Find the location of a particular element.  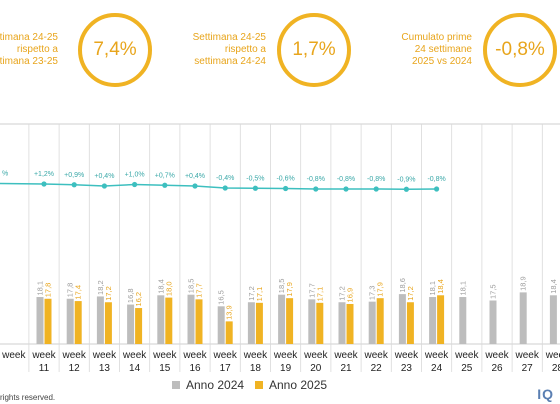

company-logo: IQ is located at coordinates (545, 394).